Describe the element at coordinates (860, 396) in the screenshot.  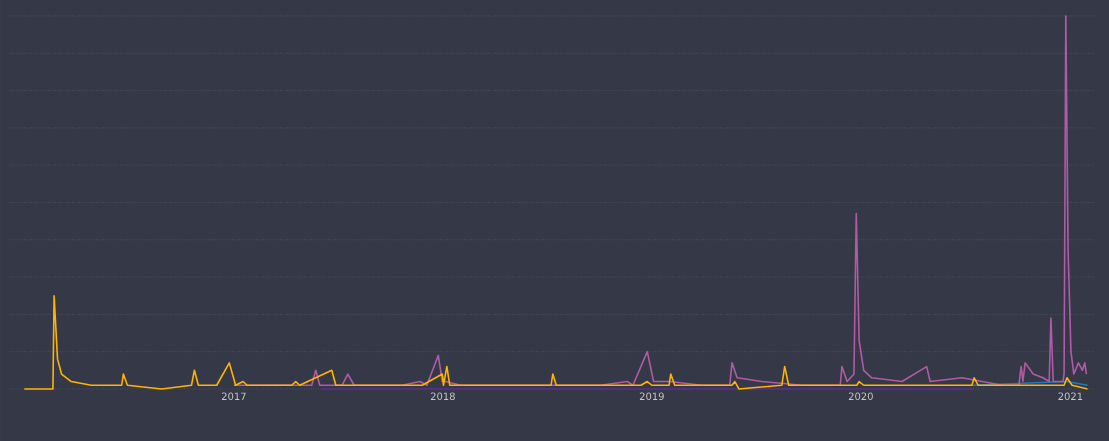
I see `x-tick-label: 2020` at that location.